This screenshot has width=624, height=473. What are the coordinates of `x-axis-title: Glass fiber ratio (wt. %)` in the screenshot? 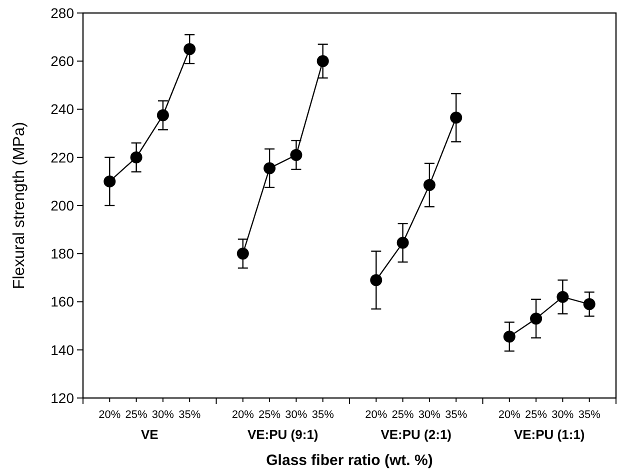 It's located at (349, 460).